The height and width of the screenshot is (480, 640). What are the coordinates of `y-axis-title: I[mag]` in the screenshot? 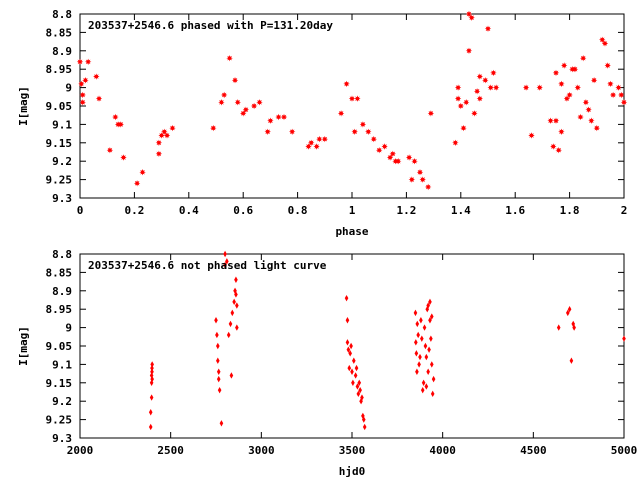 It's located at (23, 346).